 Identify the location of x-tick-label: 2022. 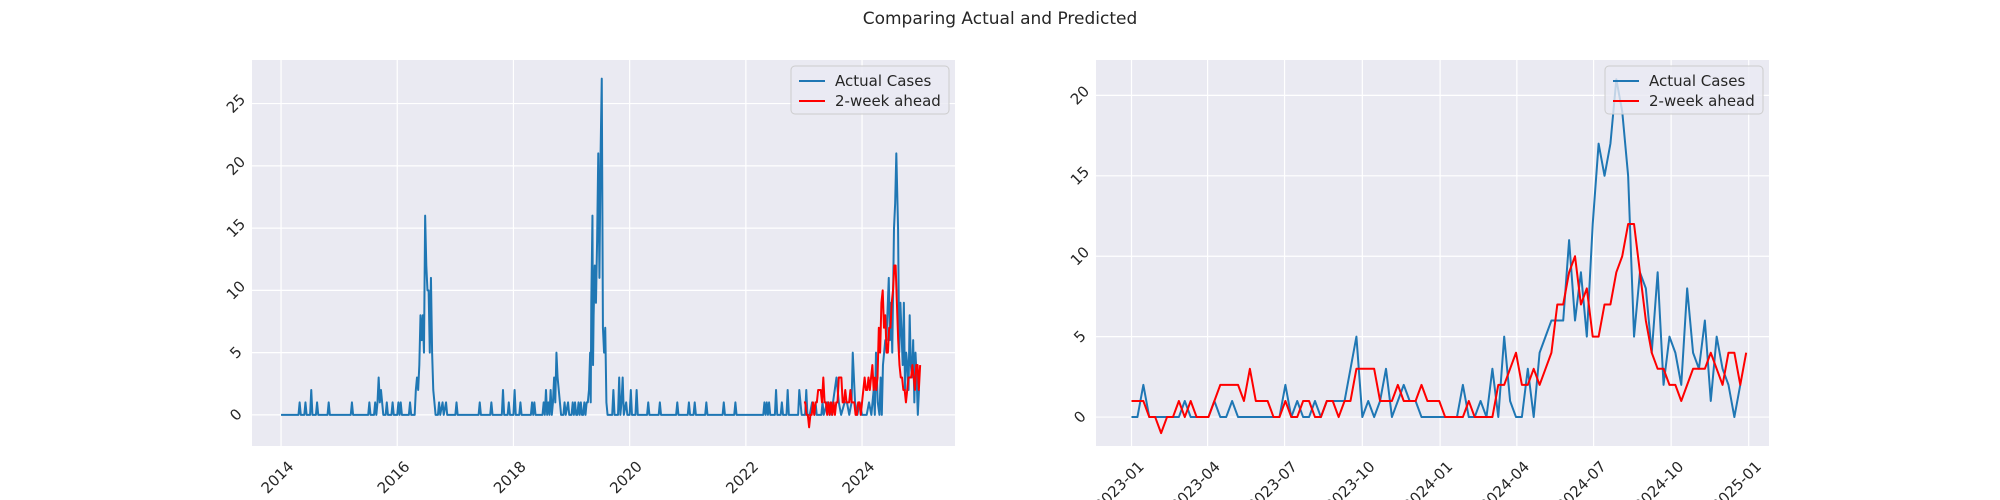
(742, 478).